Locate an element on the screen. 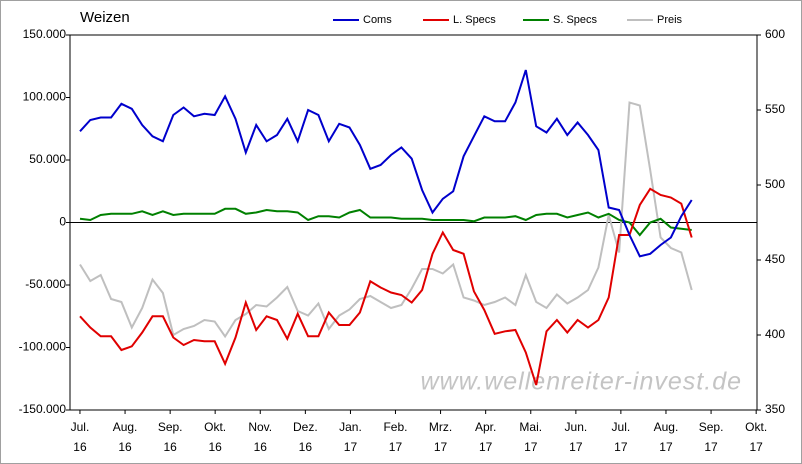 This screenshot has height=464, width=802. y-tick-label: 150.000 is located at coordinates (45, 34).